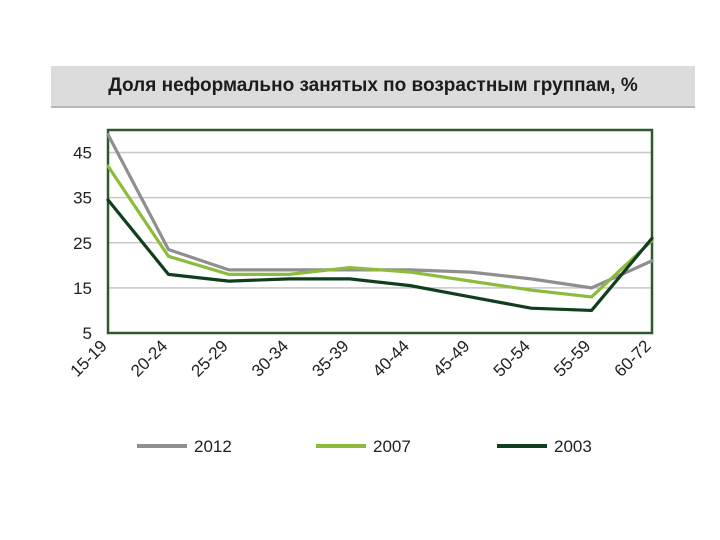 The image size is (720, 540). Describe the element at coordinates (512, 358) in the screenshot. I see `x-tick-label: 50-54` at that location.